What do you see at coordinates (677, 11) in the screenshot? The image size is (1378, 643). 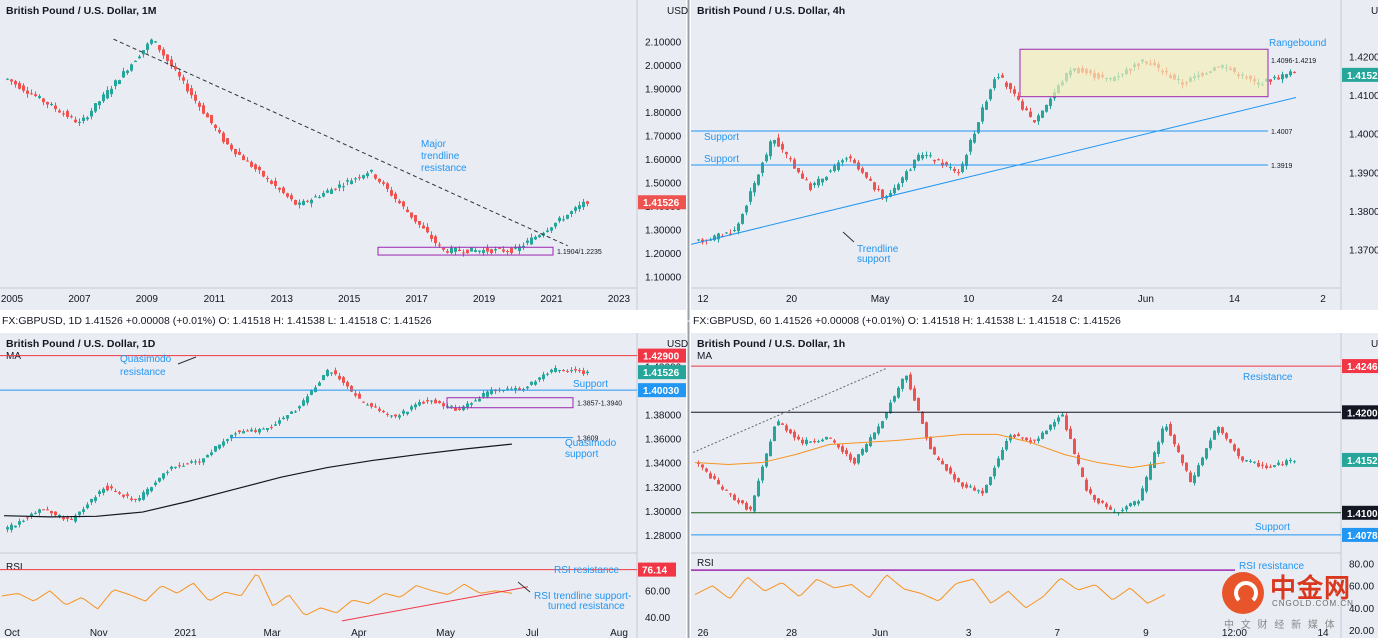 I see `monthly-currency: USD` at bounding box center [677, 11].